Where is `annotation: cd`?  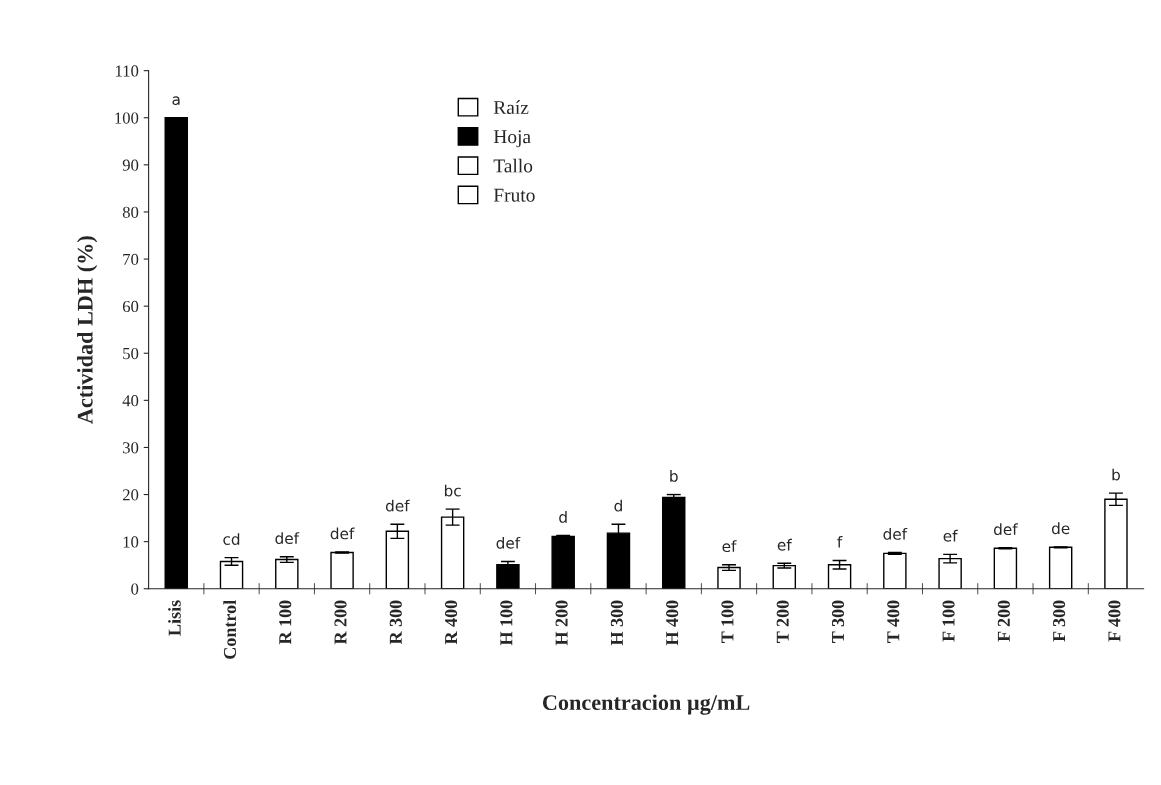 annotation: cd is located at coordinates (231, 539).